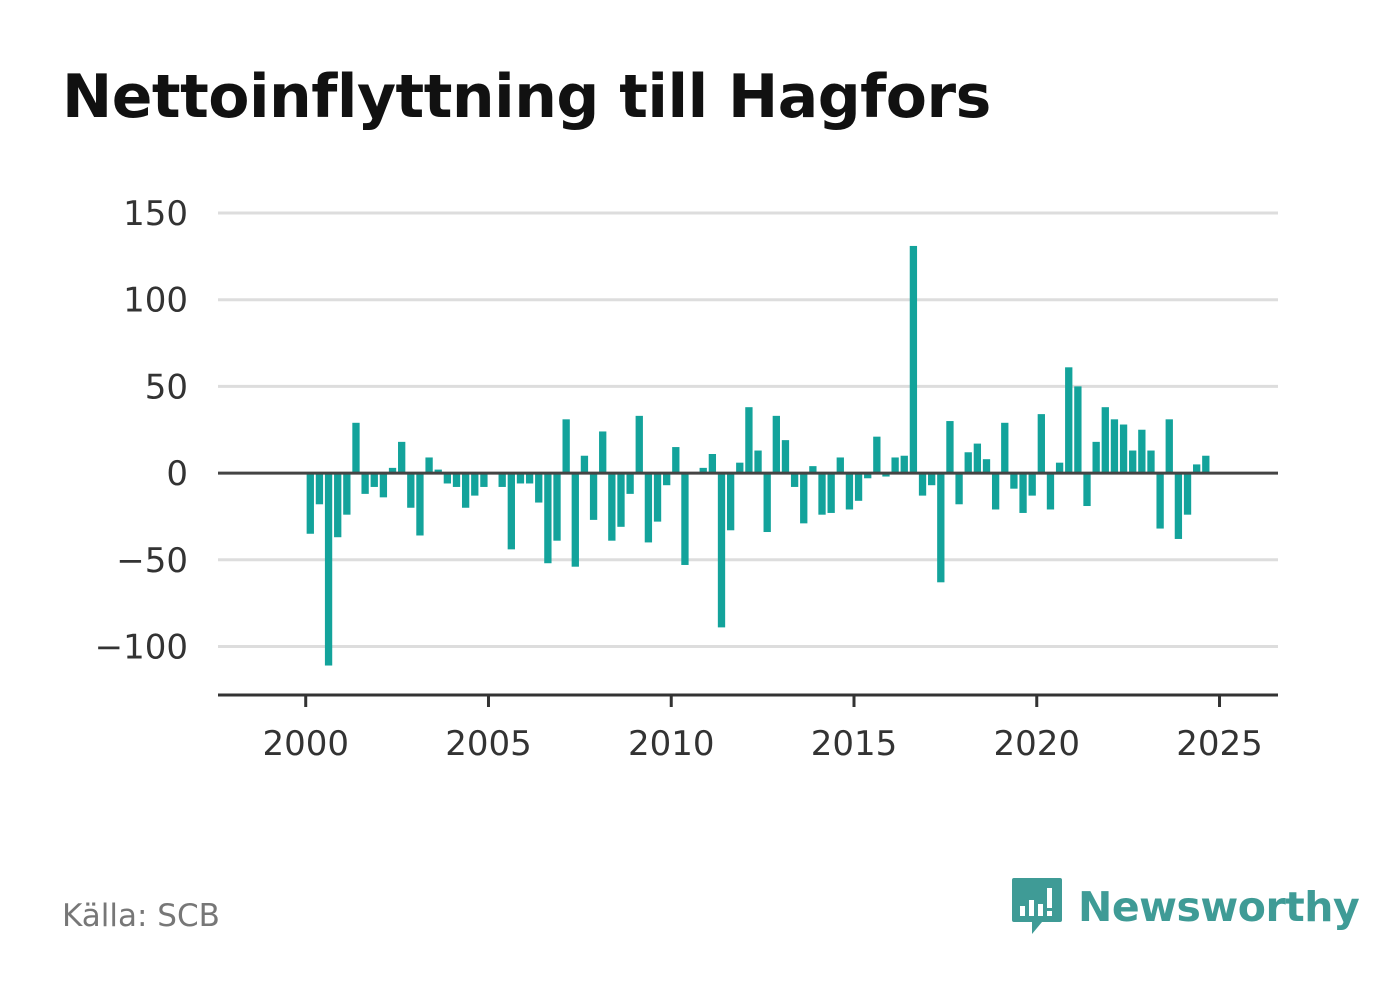 The image size is (1382, 999). What do you see at coordinates (1059, 468) in the screenshot?
I see `bar-2020-Q3` at bounding box center [1059, 468].